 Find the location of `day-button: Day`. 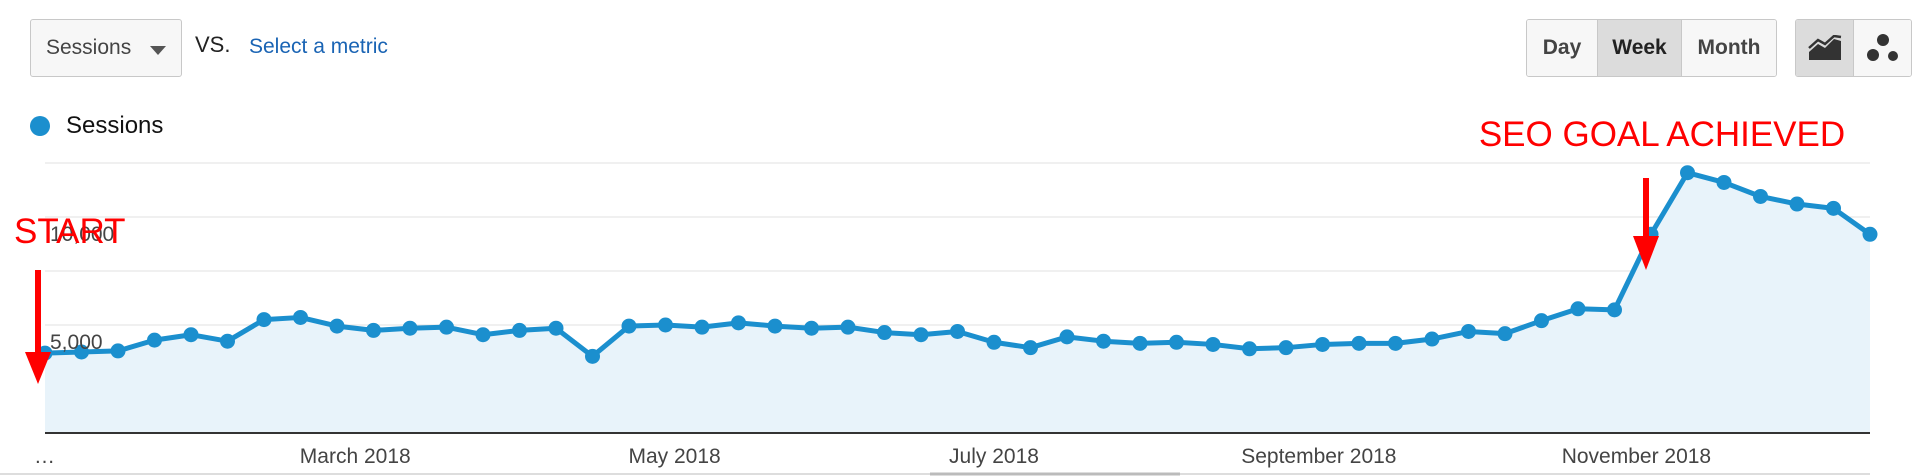

day-button: Day is located at coordinates (1562, 48).